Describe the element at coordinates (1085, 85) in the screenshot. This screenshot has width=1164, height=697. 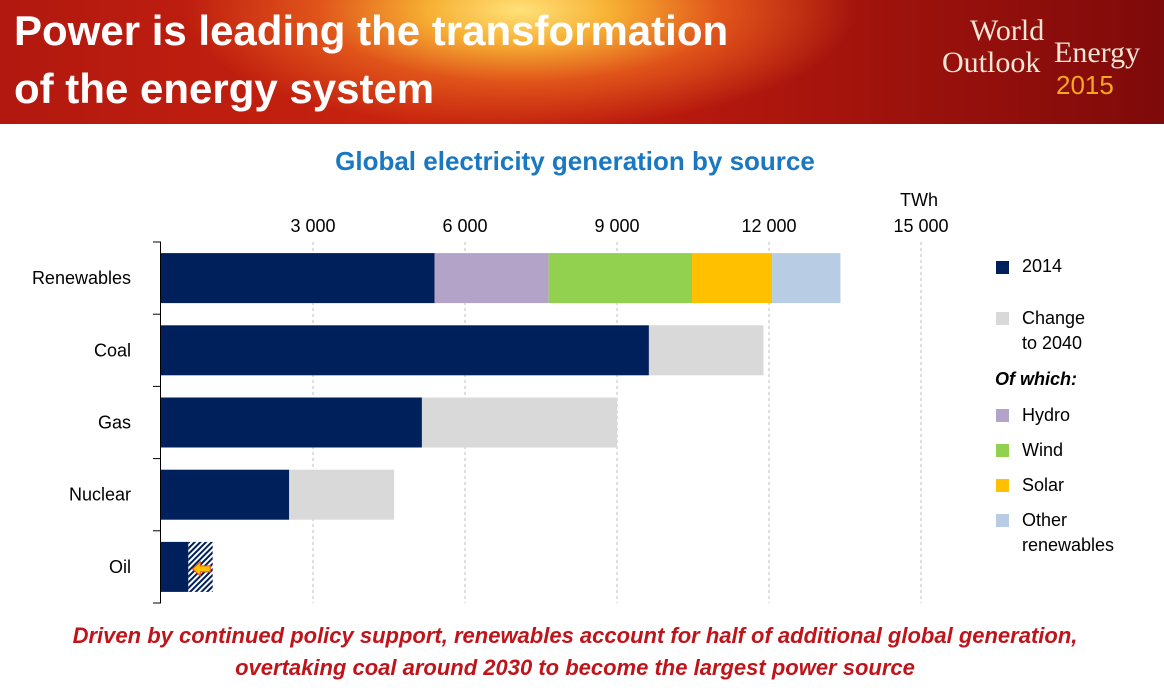
I see `logo-year: 2015` at that location.